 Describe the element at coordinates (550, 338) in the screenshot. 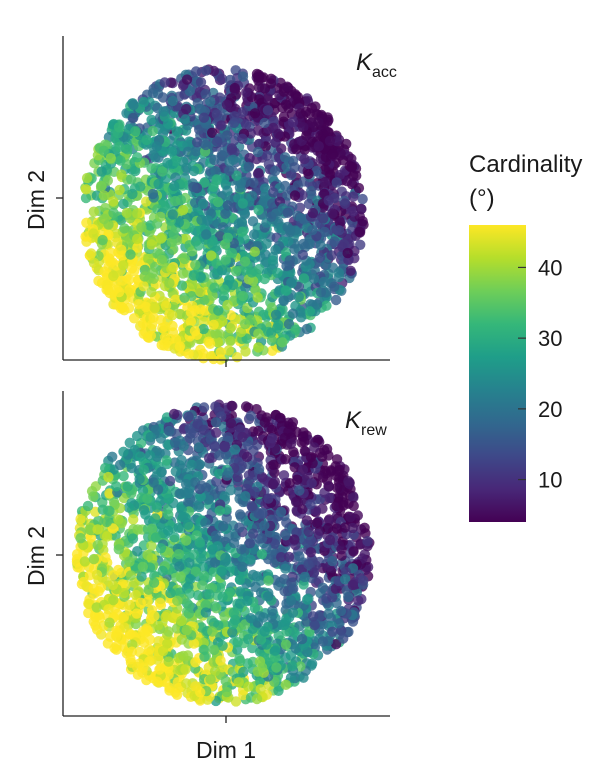

I see `colorbar-tick-label: 30` at that location.